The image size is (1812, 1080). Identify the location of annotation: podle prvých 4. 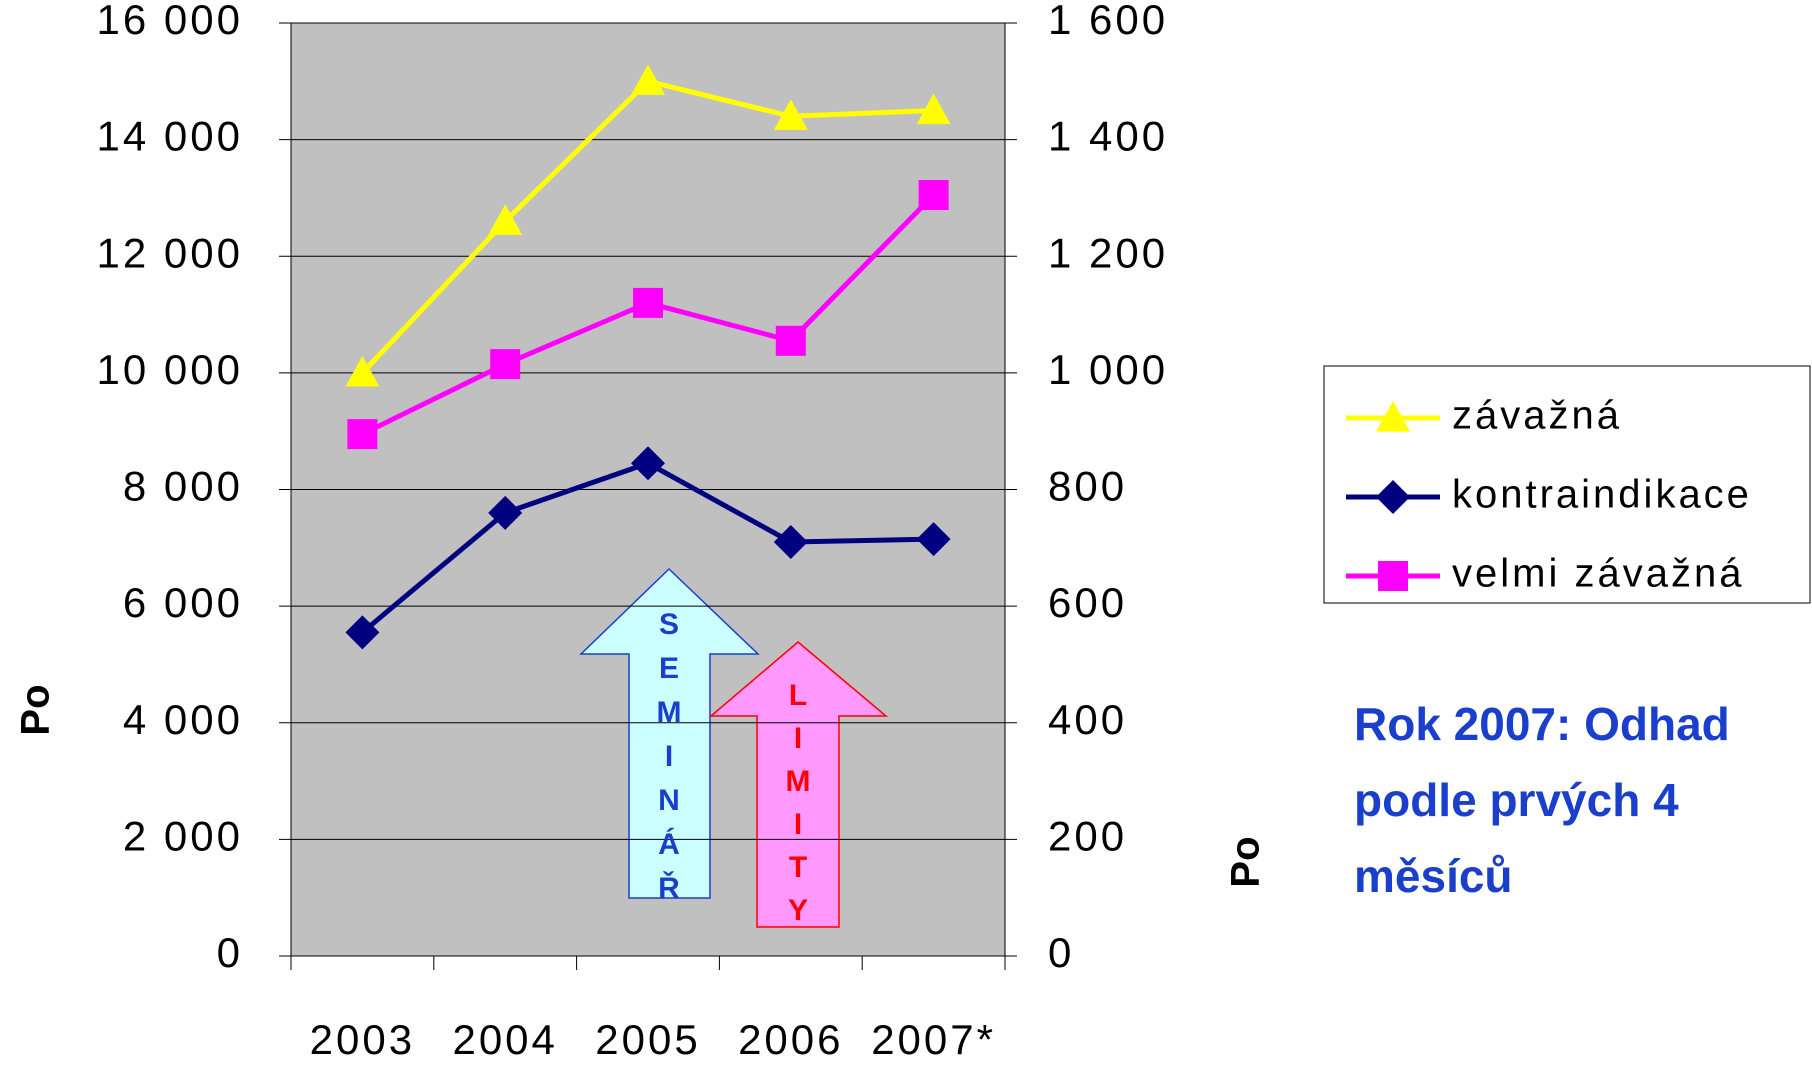
(1516, 800).